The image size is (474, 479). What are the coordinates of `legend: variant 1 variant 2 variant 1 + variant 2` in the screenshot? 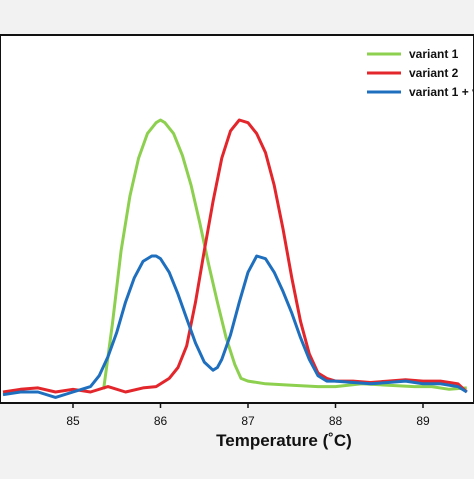 It's located at (420, 73).